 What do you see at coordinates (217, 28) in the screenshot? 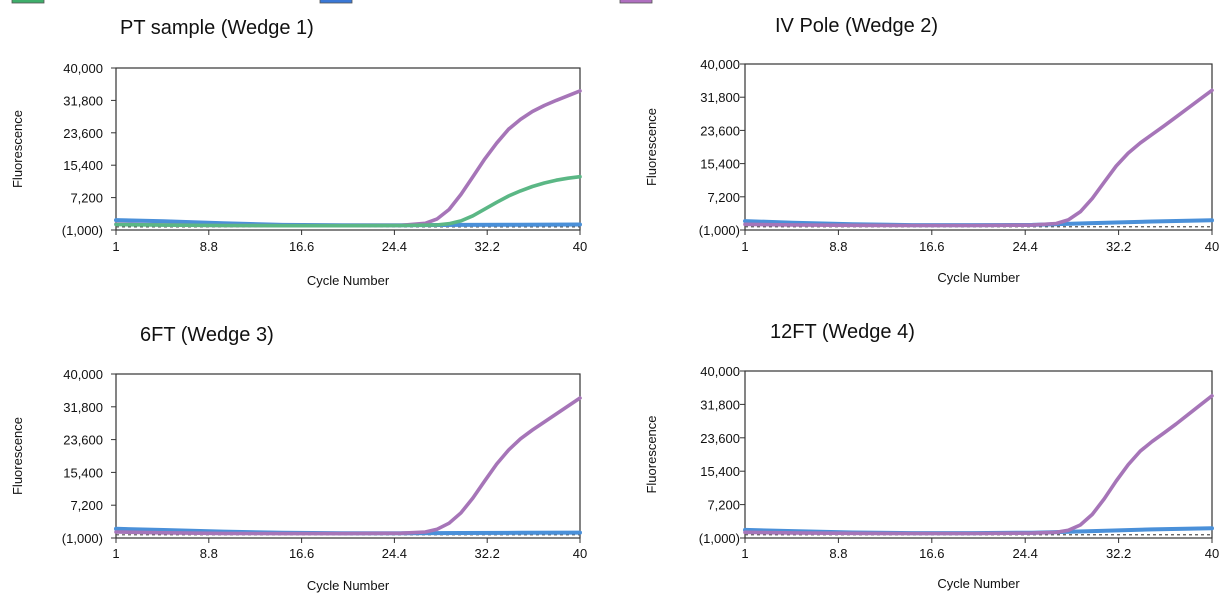
I see `panel-title: PT sample (Wedge 1)` at bounding box center [217, 28].